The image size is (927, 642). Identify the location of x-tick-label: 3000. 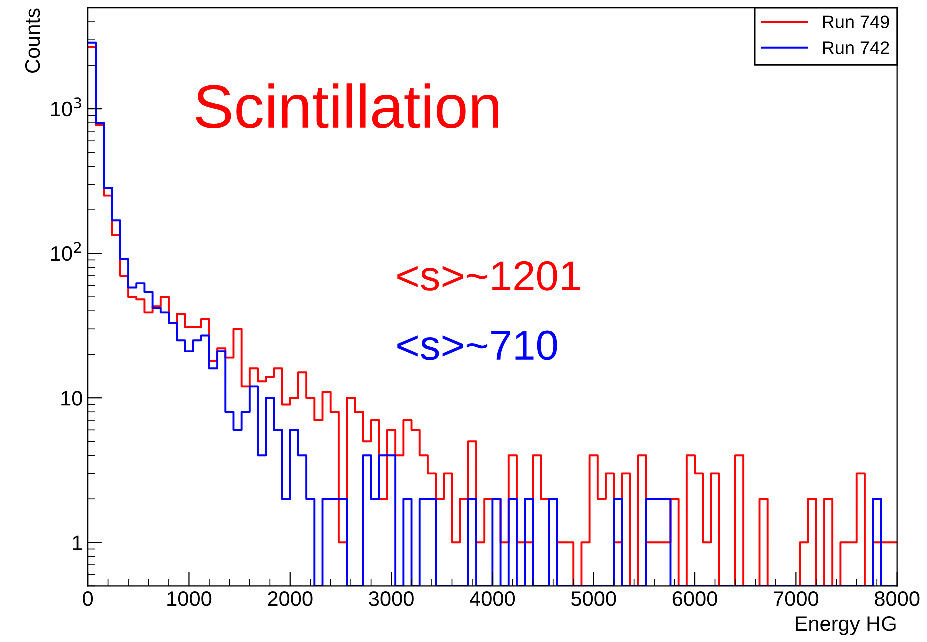
(391, 599).